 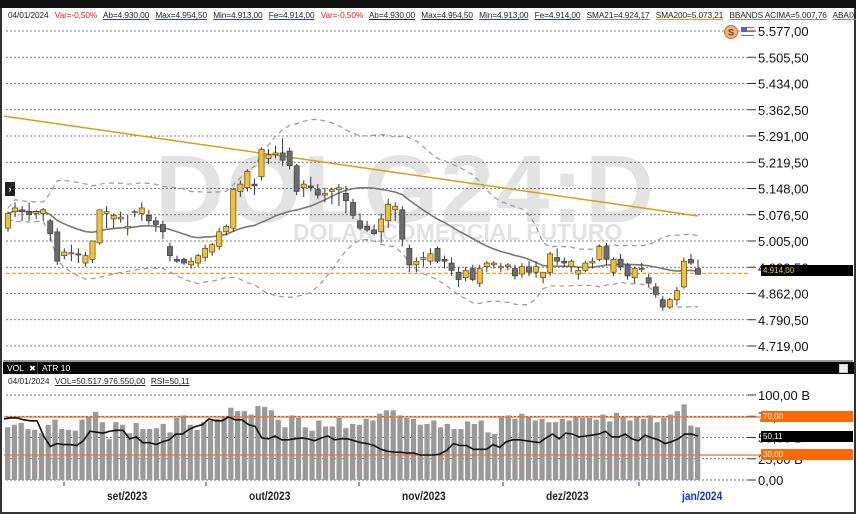 What do you see at coordinates (844, 15) in the screenshot?
I see `info-bbands-lower: ABAIXO=4.` at bounding box center [844, 15].